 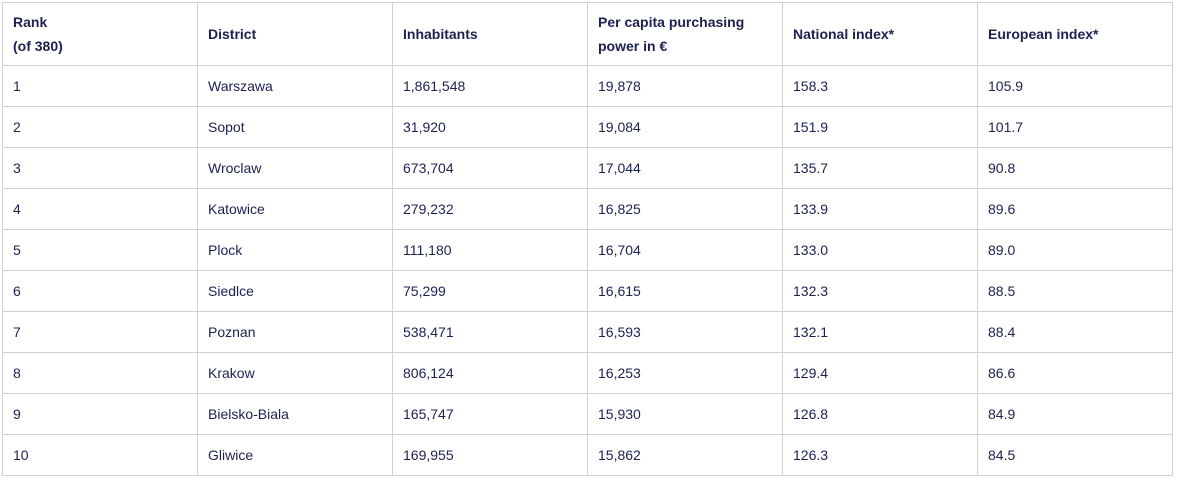 What do you see at coordinates (100, 373) in the screenshot?
I see `table-cell: 8` at bounding box center [100, 373].